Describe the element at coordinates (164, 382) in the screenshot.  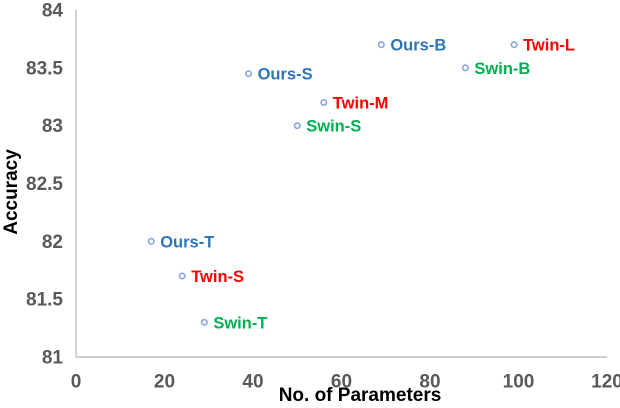
I see `x-tick-label: 20` at that location.